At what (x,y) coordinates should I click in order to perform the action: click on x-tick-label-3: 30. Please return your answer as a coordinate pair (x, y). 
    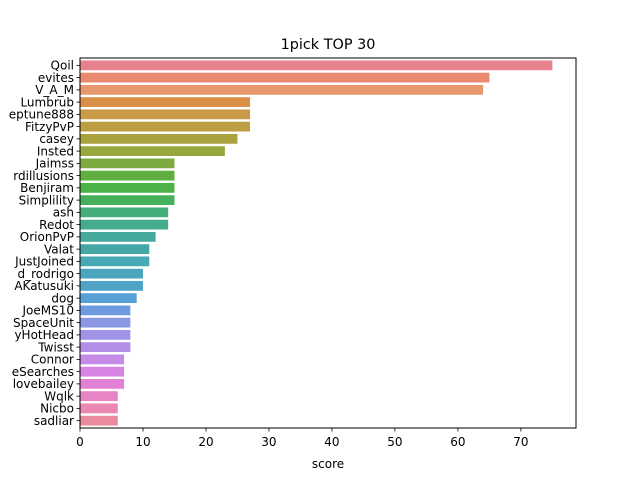
    Looking at the image, I should click on (268, 442).